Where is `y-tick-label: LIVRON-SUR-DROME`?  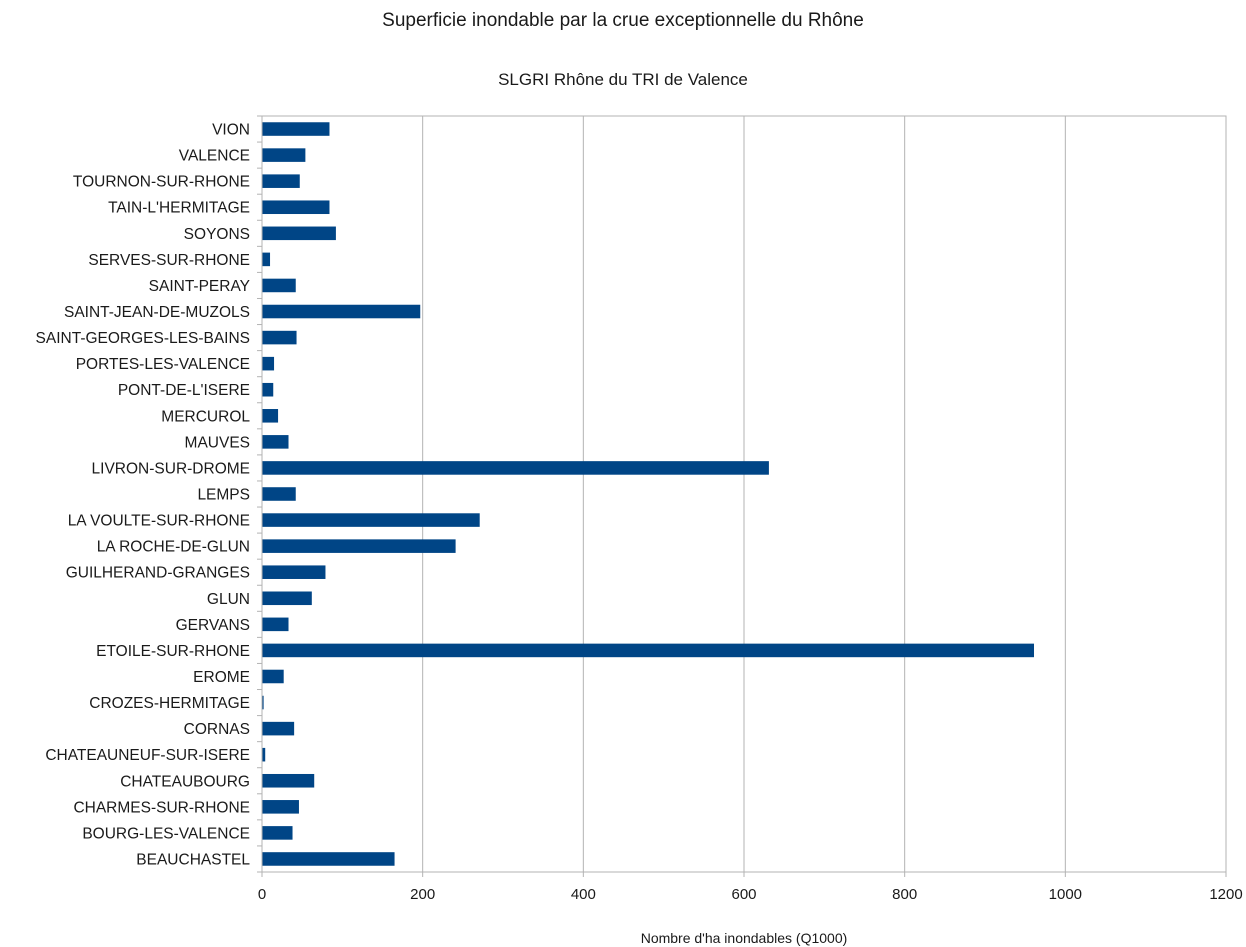
y-tick-label: LIVRON-SUR-DROME is located at coordinates (171, 468).